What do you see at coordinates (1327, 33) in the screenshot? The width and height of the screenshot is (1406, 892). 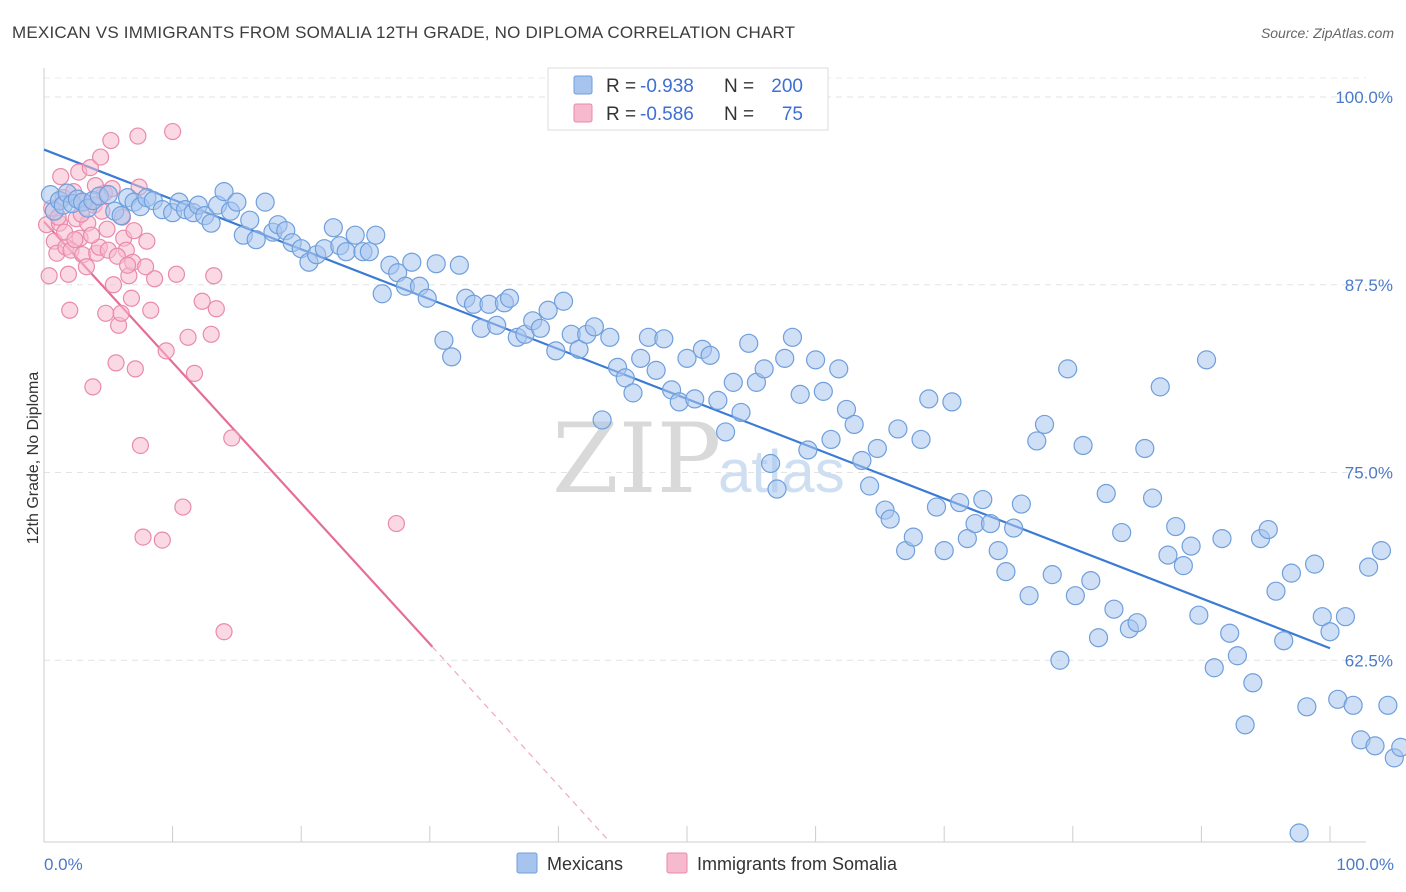 I see `chart-source: Source: ZipAtlas.com` at bounding box center [1327, 33].